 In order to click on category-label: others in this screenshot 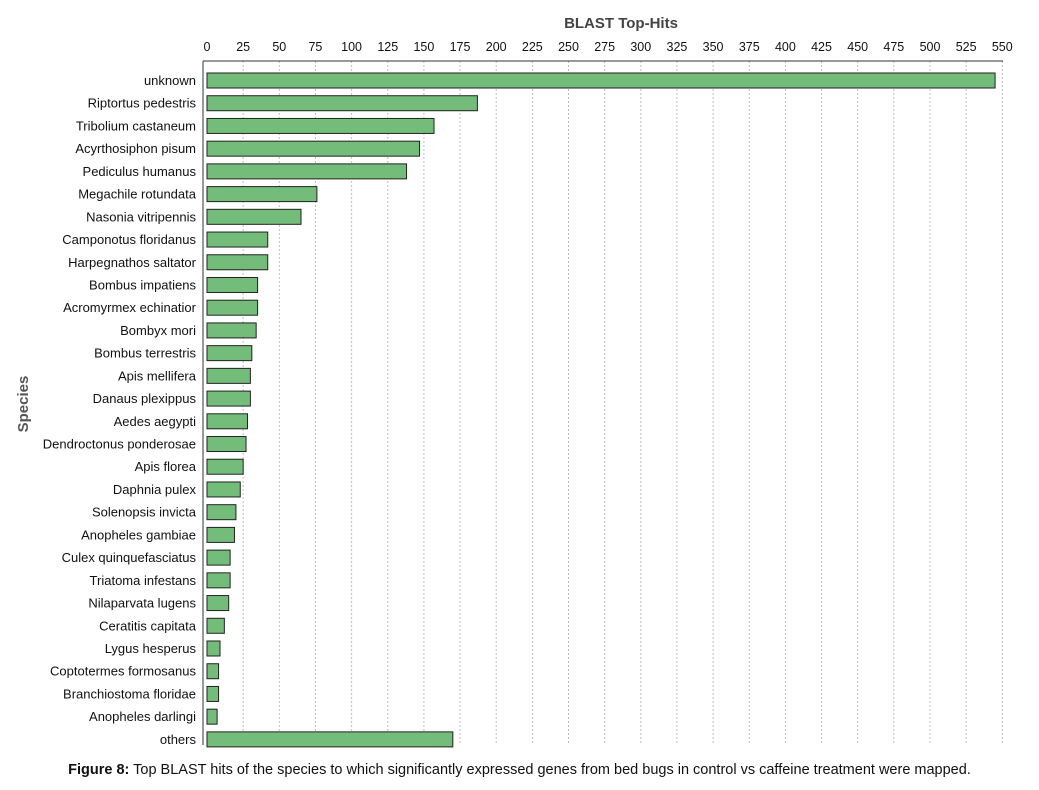, I will do `click(178, 739)`.